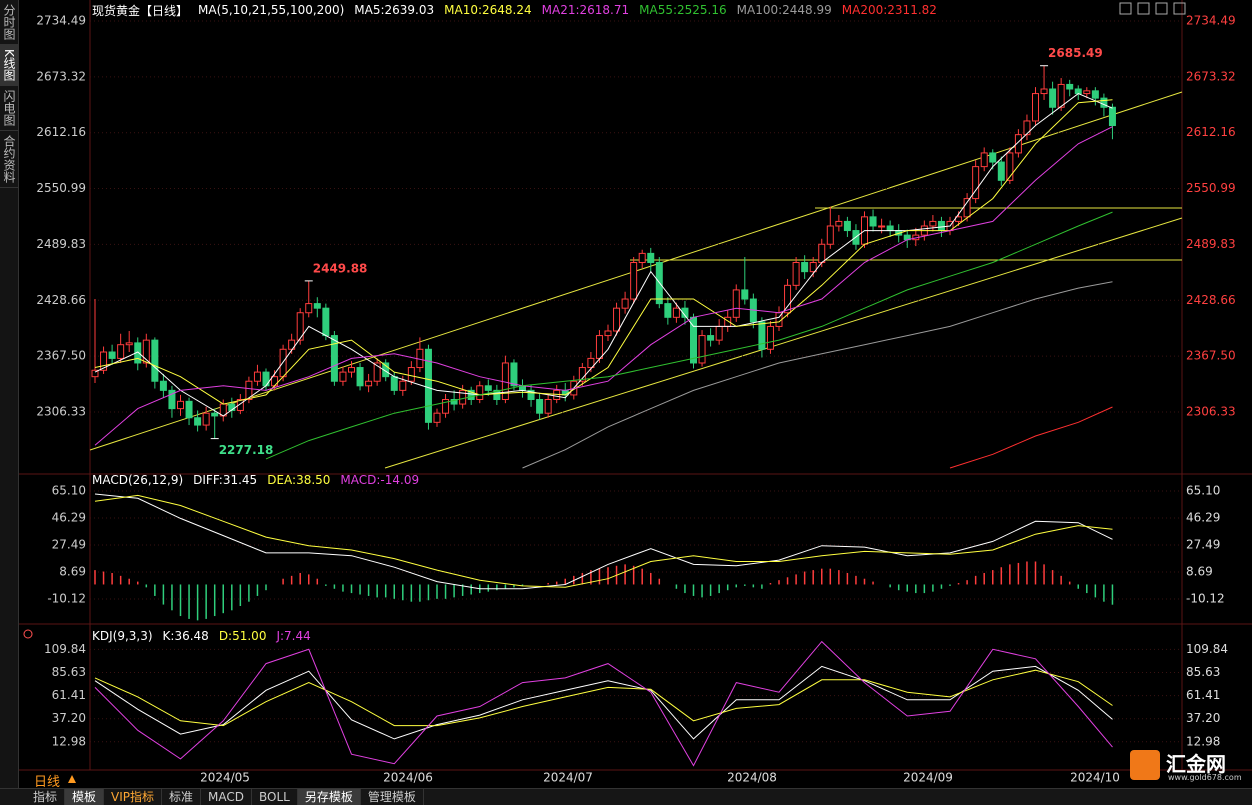 This screenshot has width=1252, height=805. I want to click on x-tick-label: 2024/09, so click(928, 778).